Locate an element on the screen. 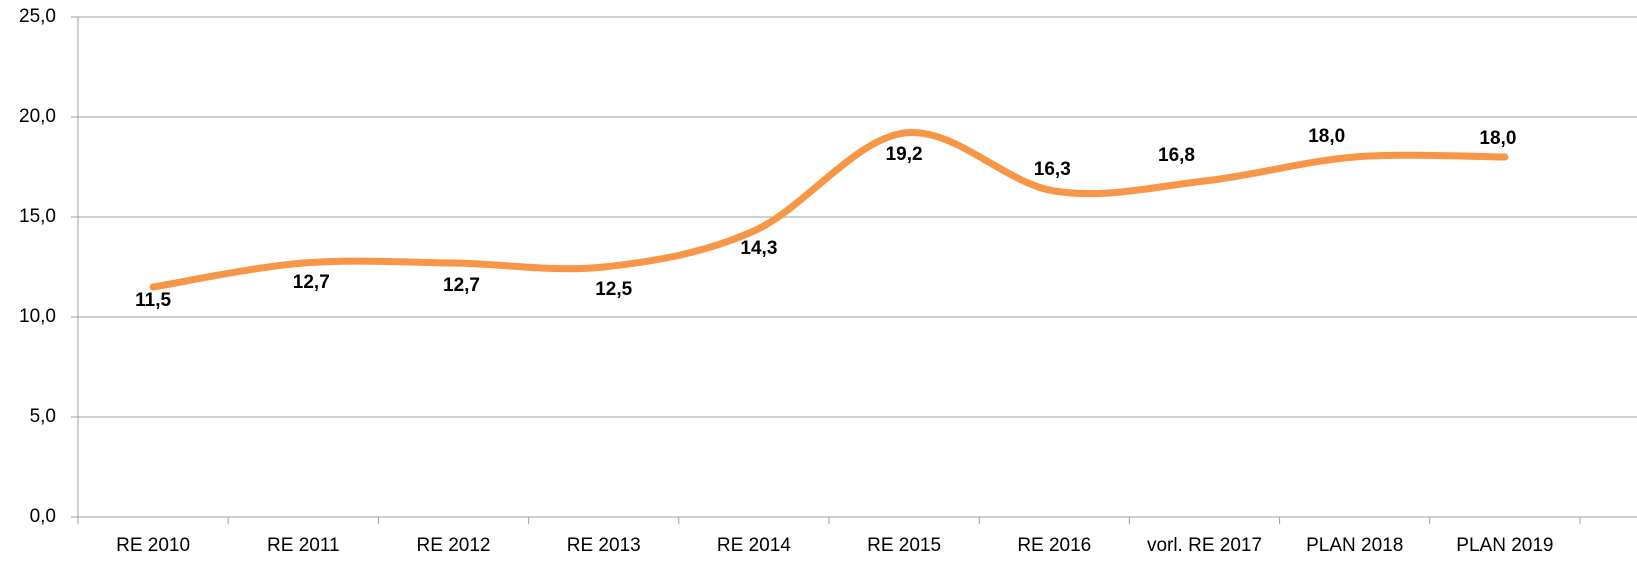 The width and height of the screenshot is (1637, 584). y-tick-label: 15,0 is located at coordinates (37, 216).